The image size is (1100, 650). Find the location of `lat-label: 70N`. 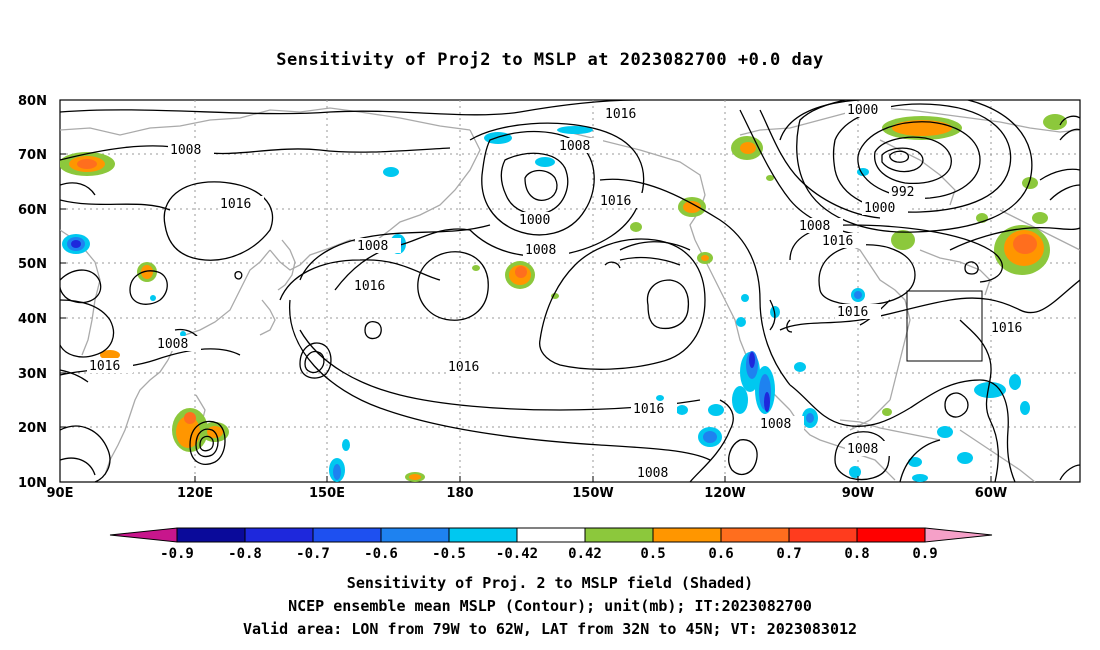

lat-label: 70N is located at coordinates (32, 155).